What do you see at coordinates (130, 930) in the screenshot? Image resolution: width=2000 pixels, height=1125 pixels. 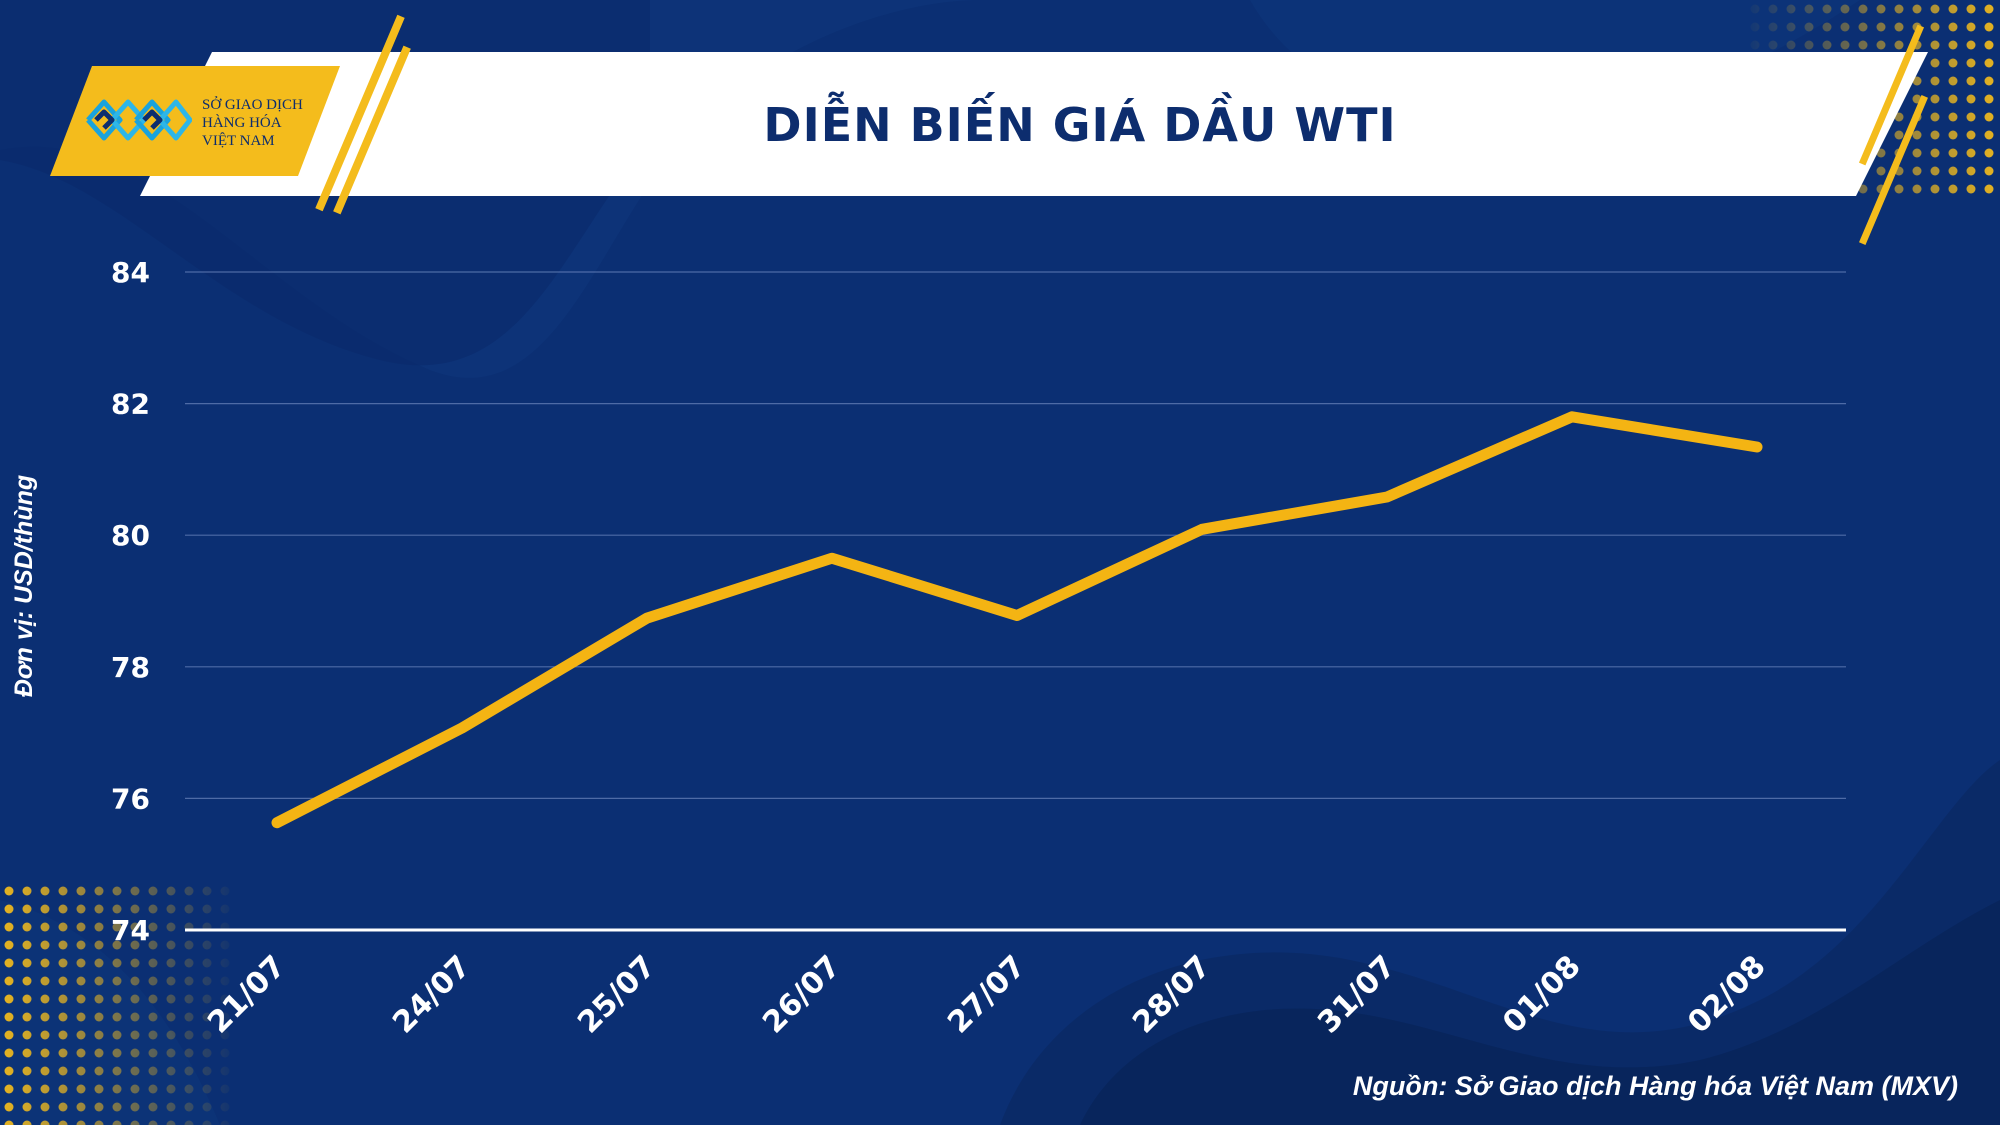 I see `y-tick-label: 74` at bounding box center [130, 930].